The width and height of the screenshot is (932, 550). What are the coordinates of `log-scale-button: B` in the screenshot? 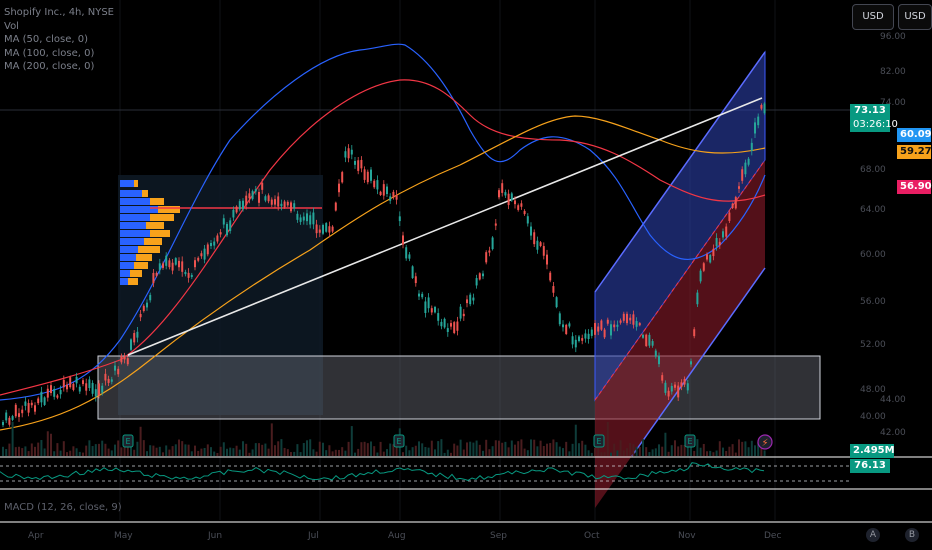 It's located at (912, 535).